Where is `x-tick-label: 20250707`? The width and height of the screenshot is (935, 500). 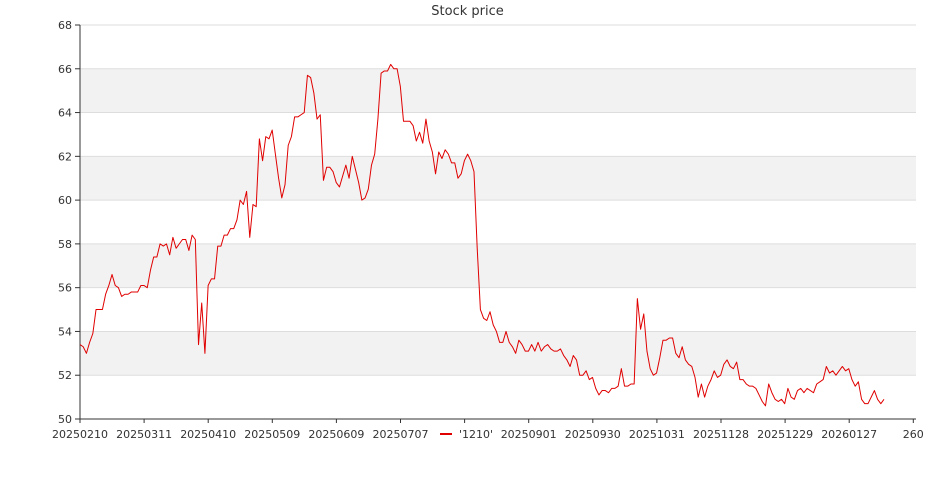 x-tick-label: 20250707 is located at coordinates (401, 434).